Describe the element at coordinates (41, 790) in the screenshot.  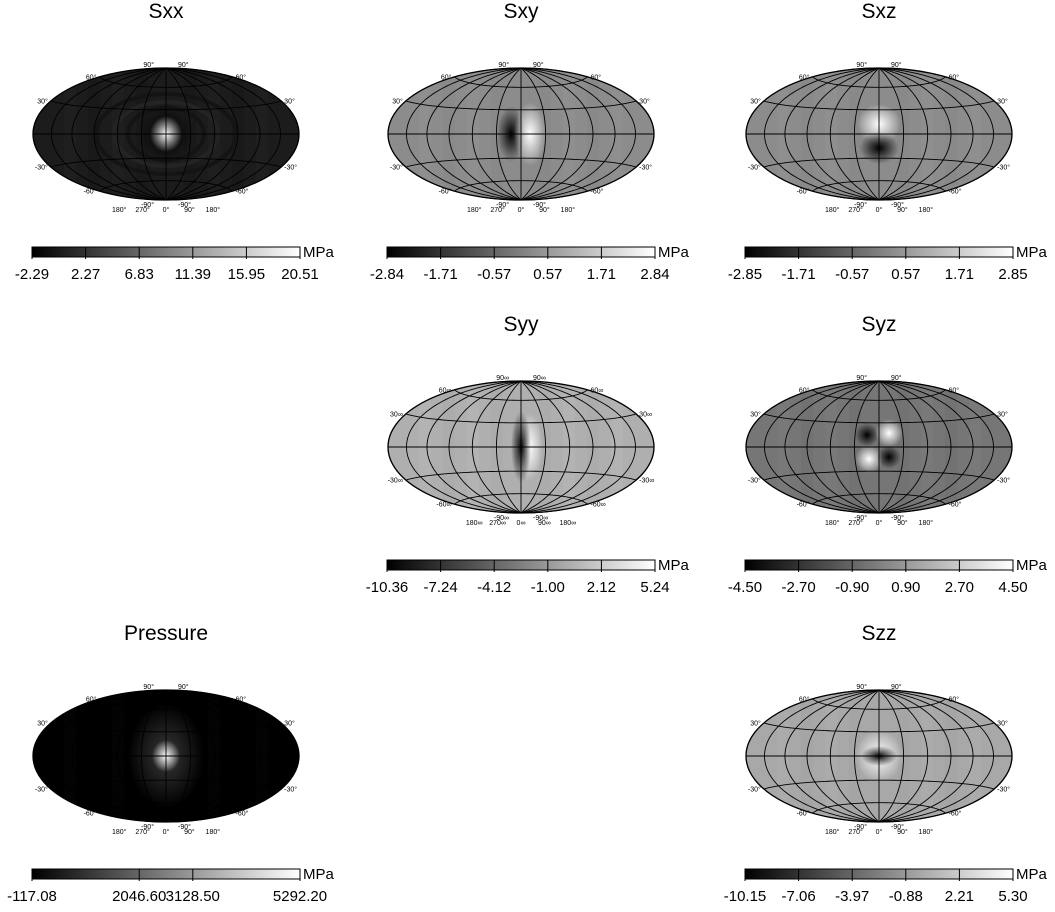
I see `lat-label-left: -30°` at that location.